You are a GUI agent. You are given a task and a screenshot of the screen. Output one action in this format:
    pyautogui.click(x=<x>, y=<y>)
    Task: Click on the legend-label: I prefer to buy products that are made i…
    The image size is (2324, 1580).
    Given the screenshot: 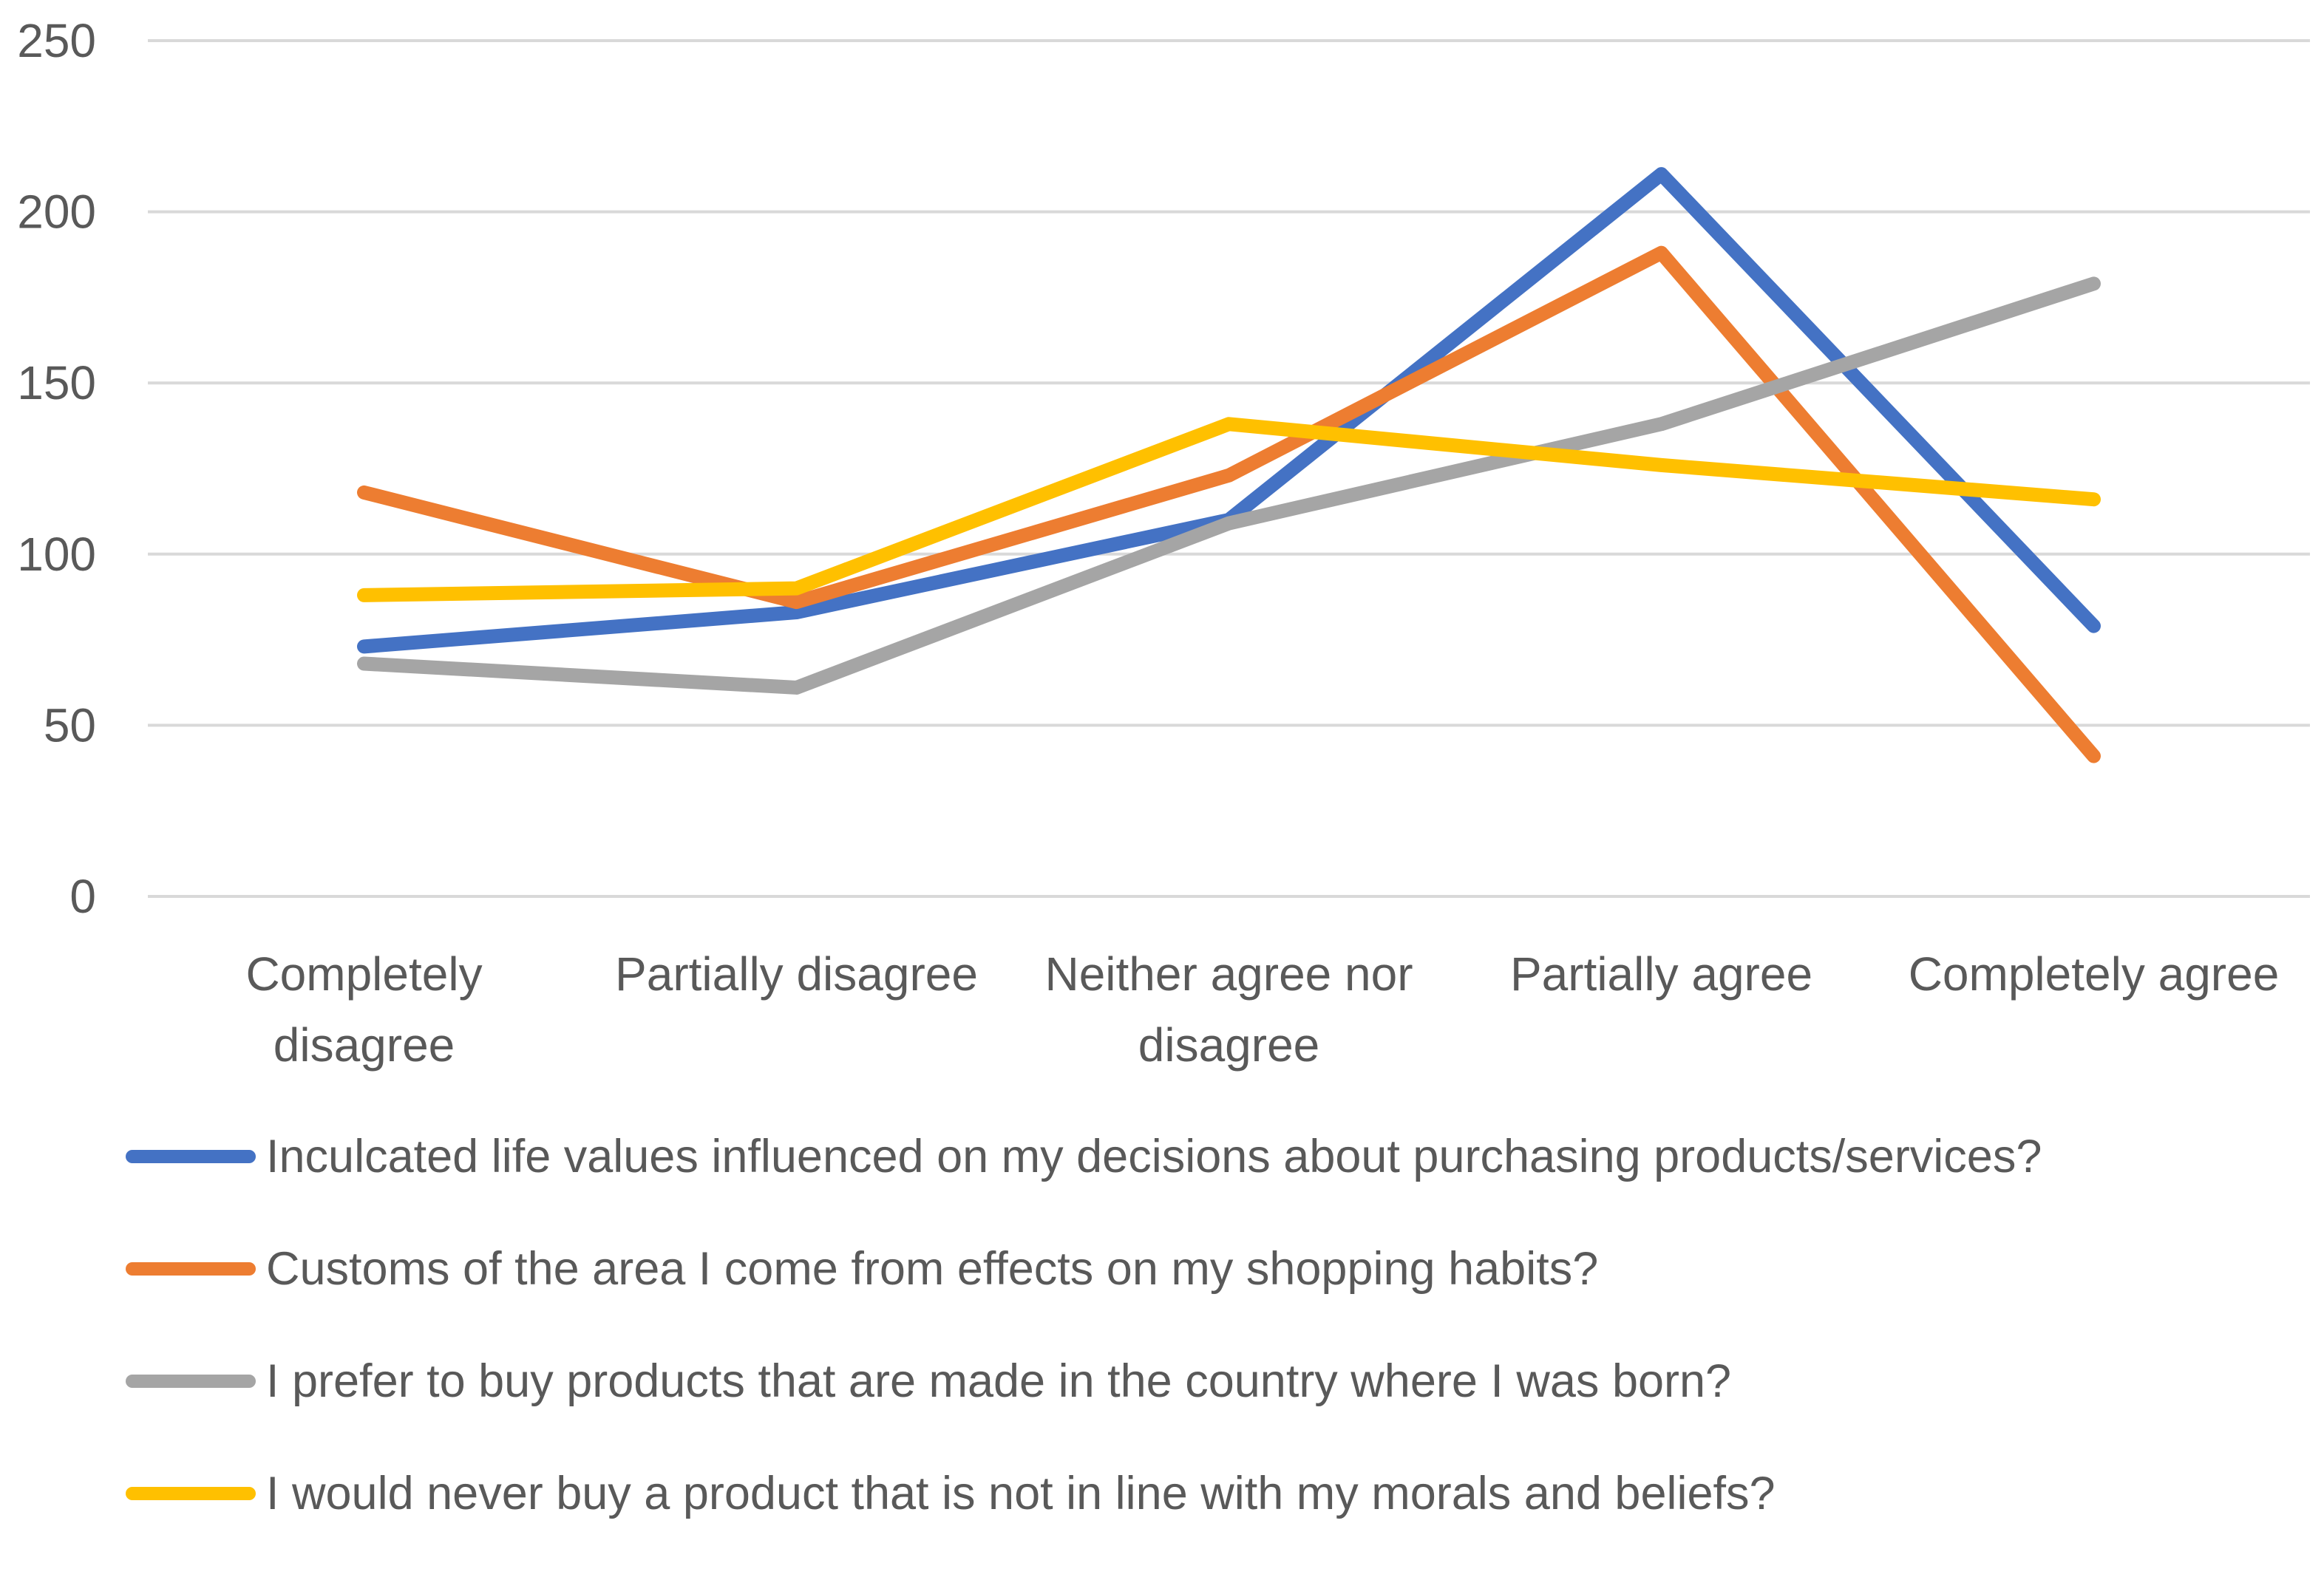 What is the action you would take?
    pyautogui.click(x=999, y=1381)
    